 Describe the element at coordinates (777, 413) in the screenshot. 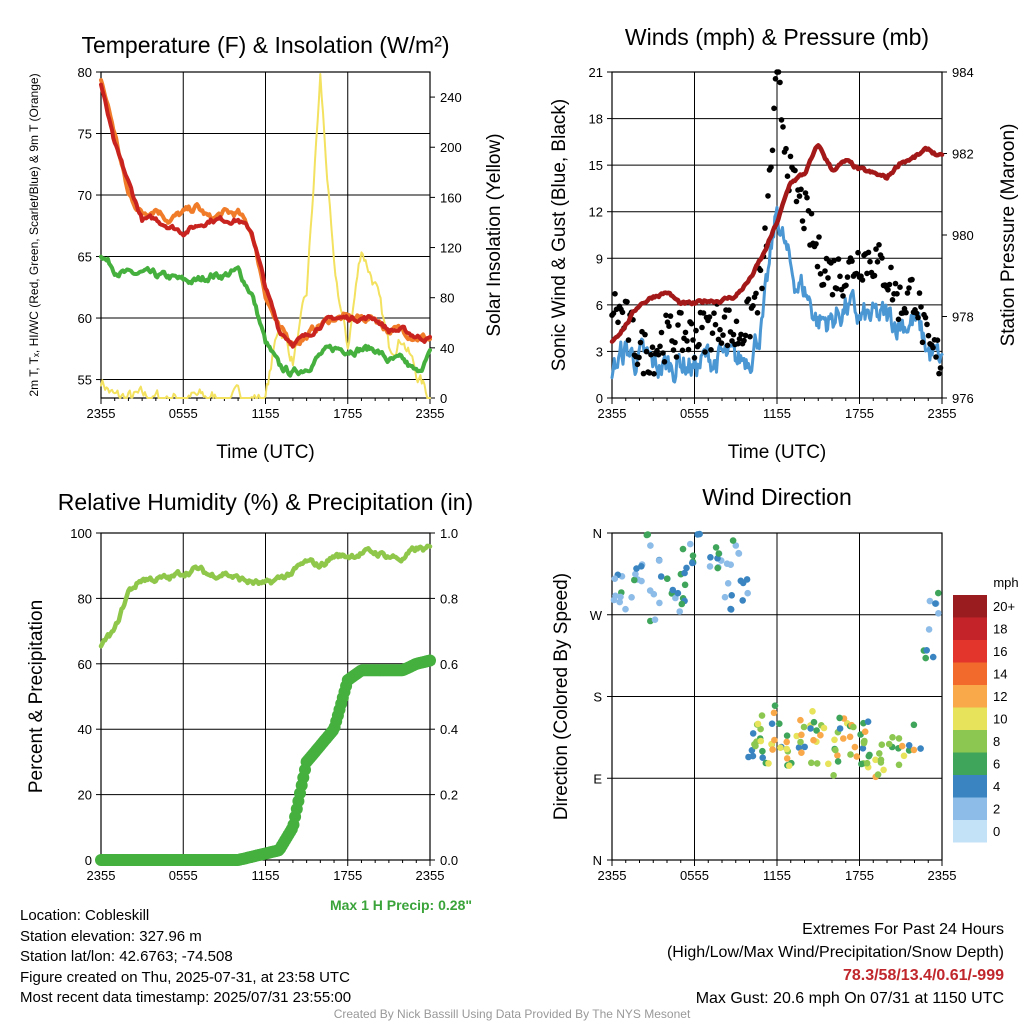

I see `wind-xtick-label: 1155` at that location.